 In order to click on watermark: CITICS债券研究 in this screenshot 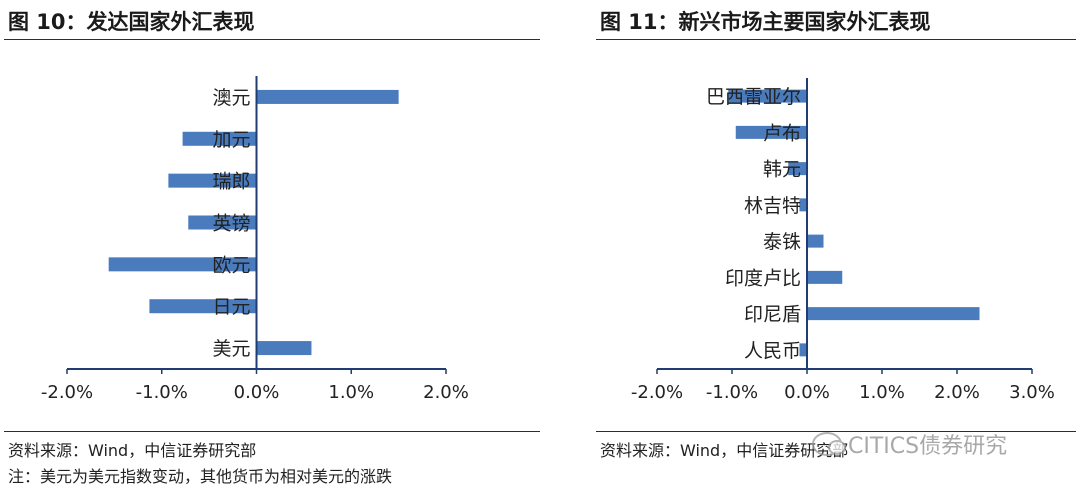, I will do `click(909, 444)`.